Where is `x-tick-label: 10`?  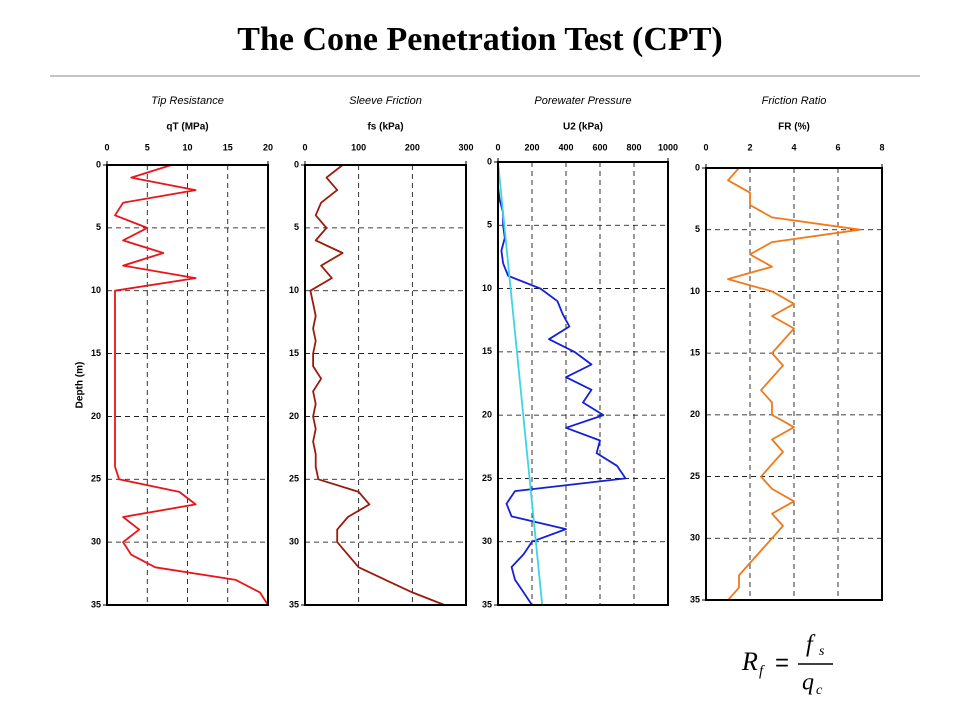
x-tick-label: 10 is located at coordinates (187, 147).